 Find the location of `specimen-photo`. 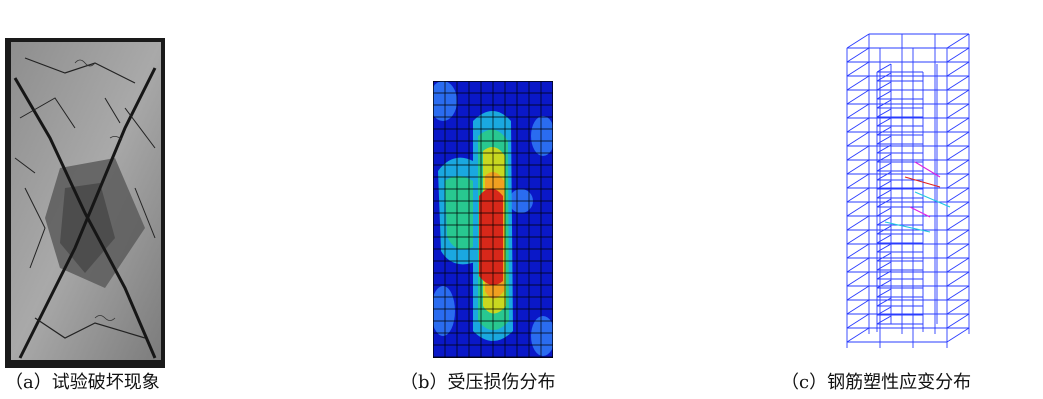

specimen-photo is located at coordinates (85, 203).